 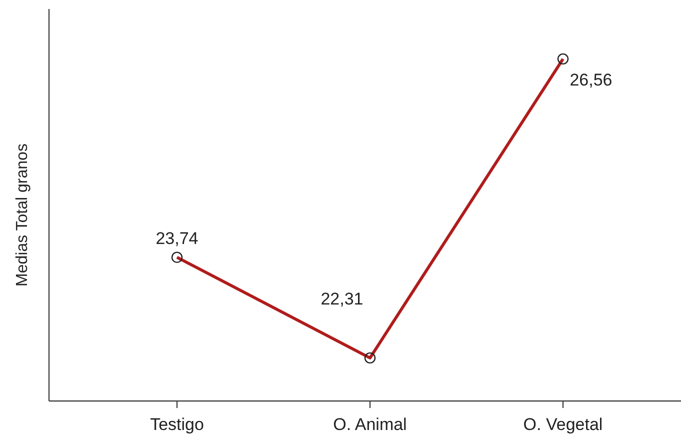 What do you see at coordinates (342, 298) in the screenshot?
I see `data-label: 22,31` at bounding box center [342, 298].